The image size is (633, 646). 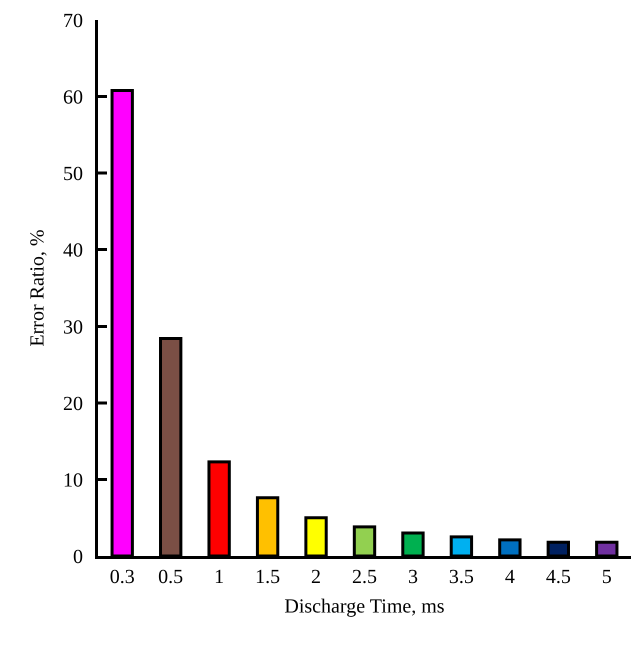 I want to click on x-tick-label: 2.5, so click(x=364, y=577).